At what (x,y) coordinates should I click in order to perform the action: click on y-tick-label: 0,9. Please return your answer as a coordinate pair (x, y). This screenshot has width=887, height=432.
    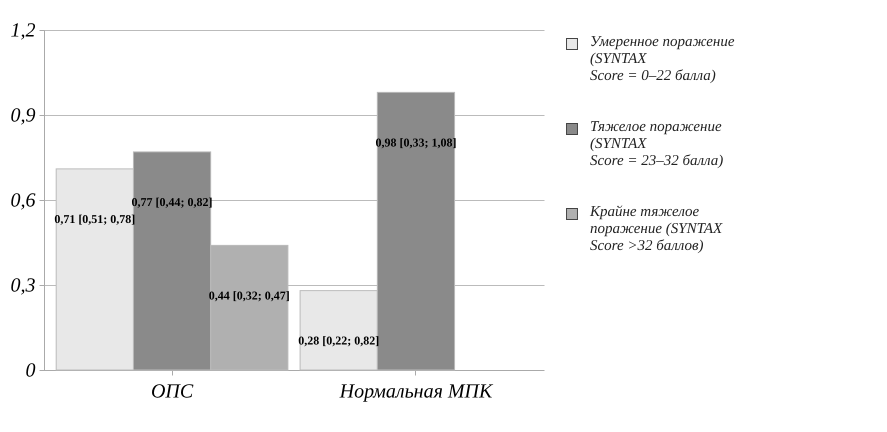
    Looking at the image, I should click on (23, 115).